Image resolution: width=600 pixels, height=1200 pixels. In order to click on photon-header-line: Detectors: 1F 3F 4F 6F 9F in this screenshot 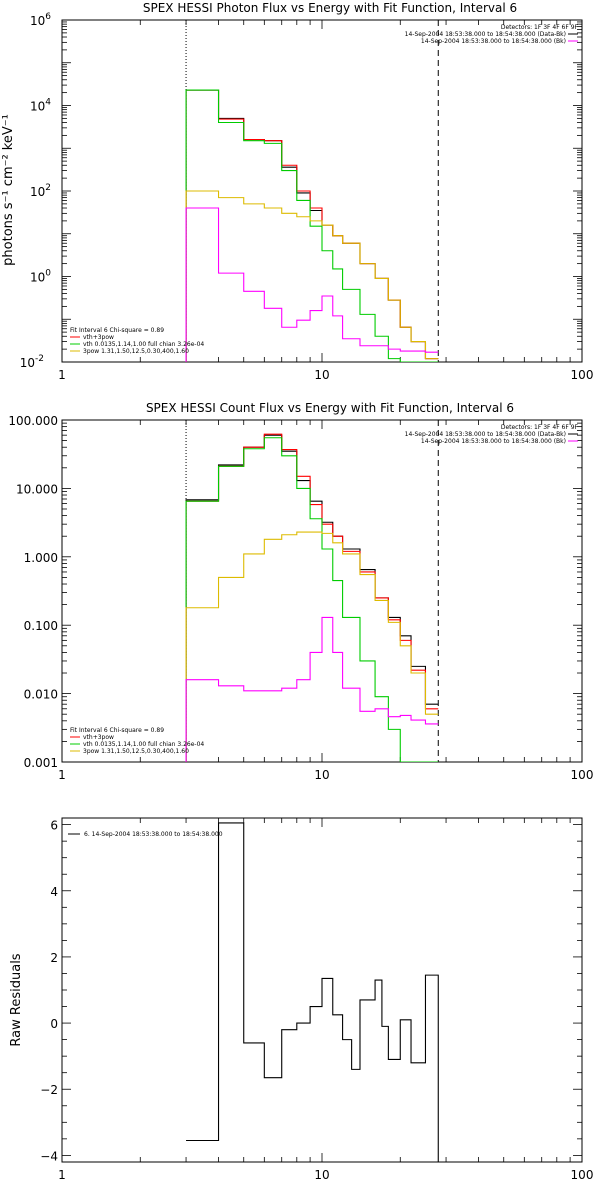, I will do `click(540, 27)`.